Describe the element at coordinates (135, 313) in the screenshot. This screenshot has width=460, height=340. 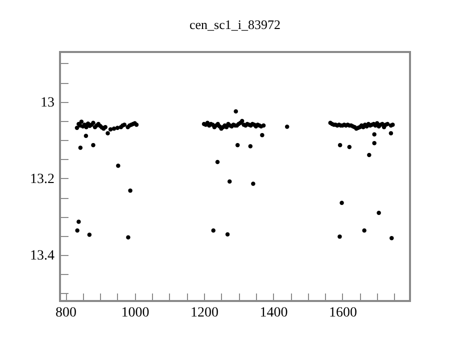
I see `x-tick-label: 1000` at that location.